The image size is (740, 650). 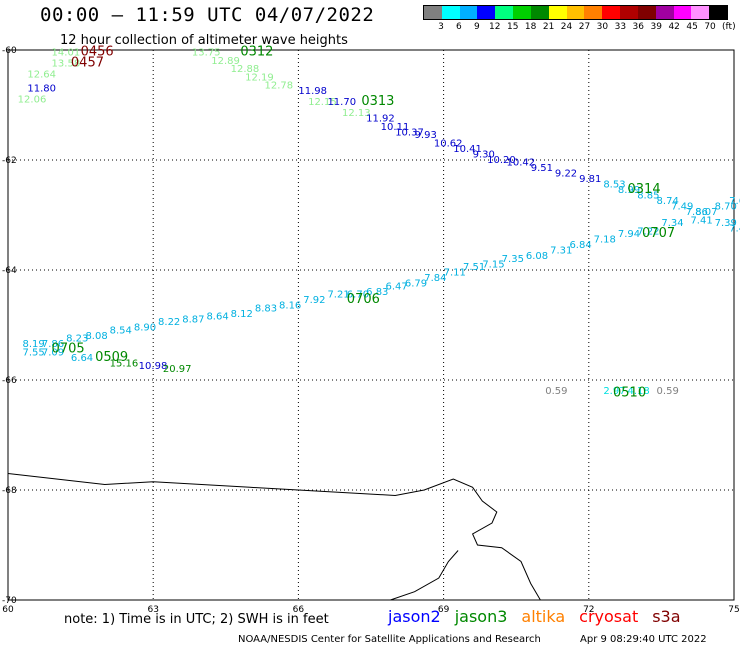 I want to click on lat-tick-label: -66, so click(x=9, y=381).